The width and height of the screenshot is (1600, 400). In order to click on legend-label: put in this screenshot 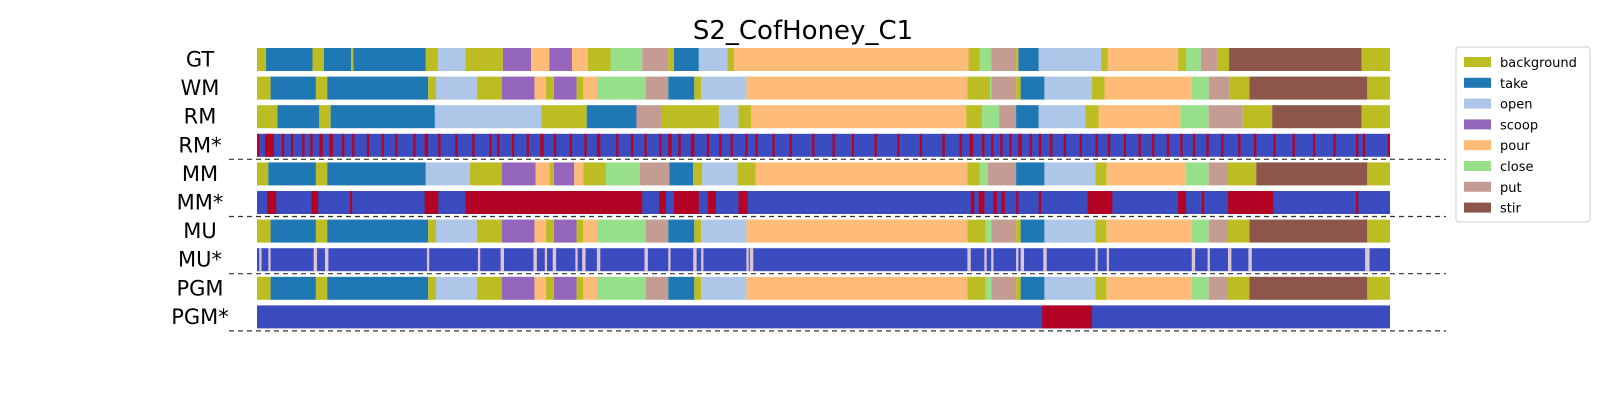, I will do `click(1511, 188)`.